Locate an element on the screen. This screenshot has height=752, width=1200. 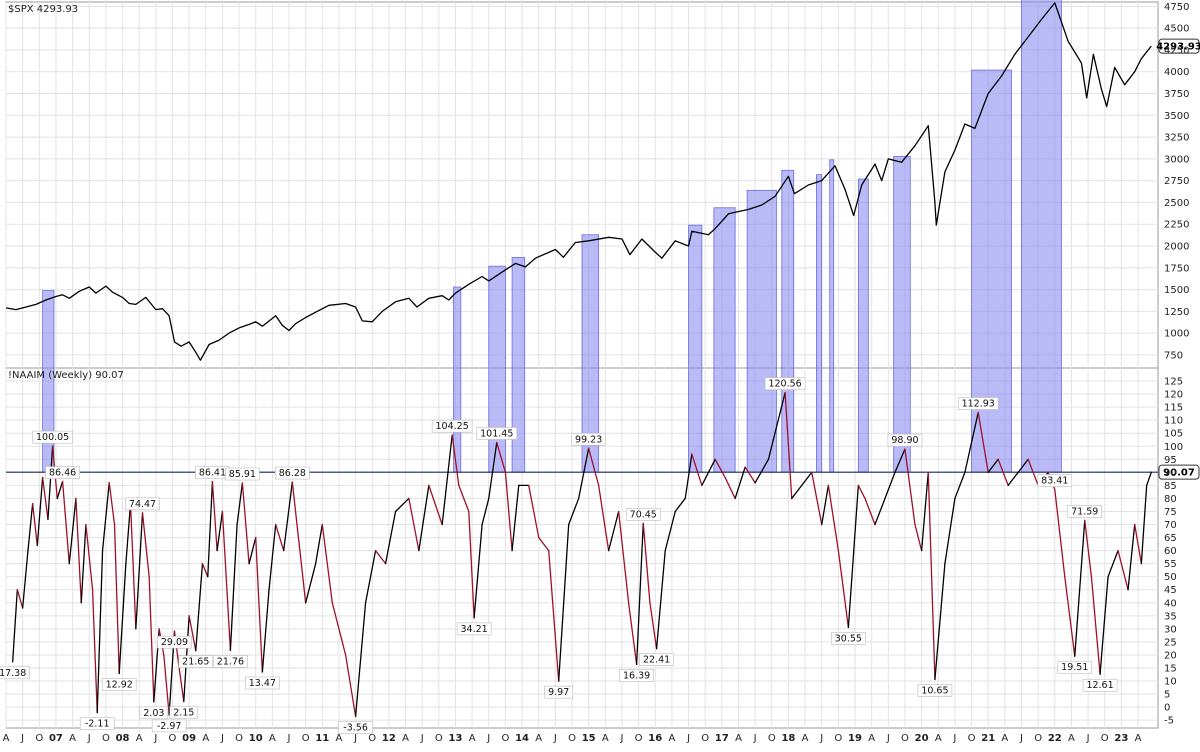
spx-title: $SPX 4293.93 is located at coordinates (43, 9).